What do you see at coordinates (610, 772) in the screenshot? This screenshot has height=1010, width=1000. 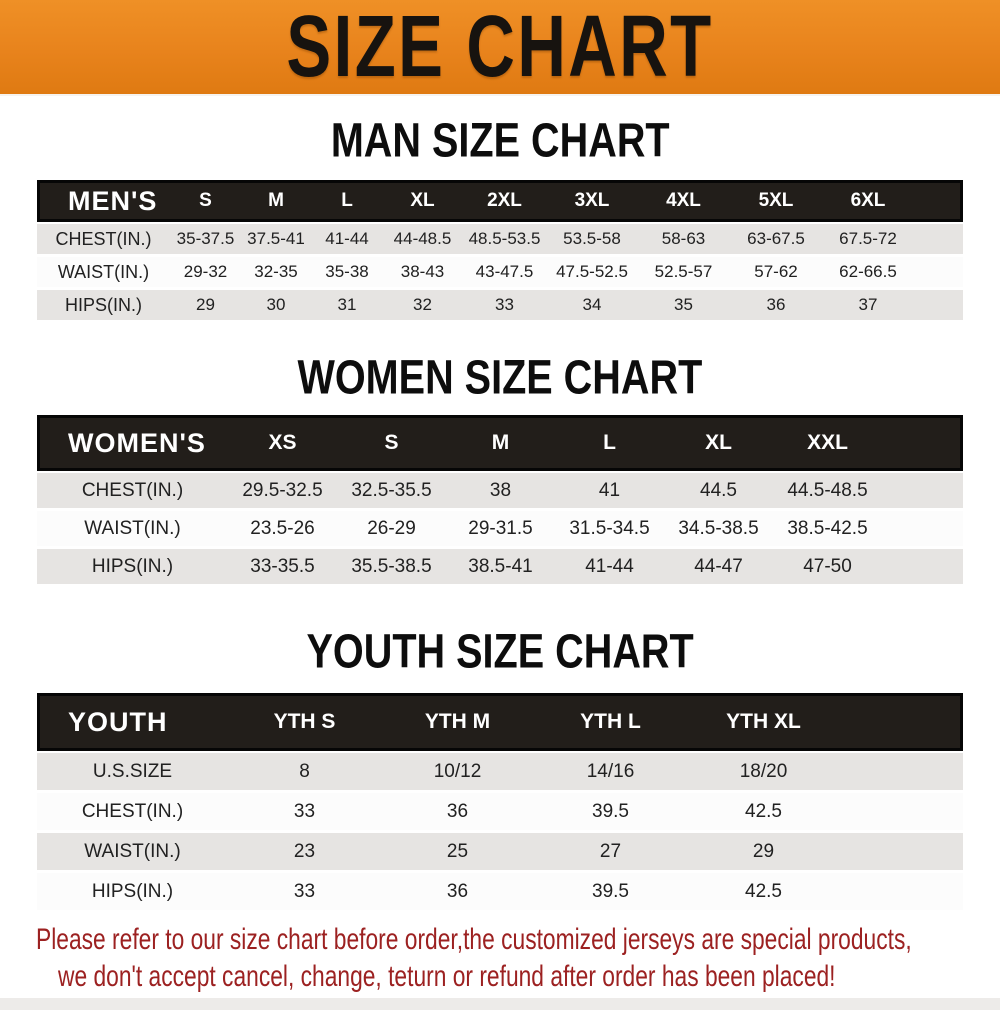 I see `cell: 14/16` at bounding box center [610, 772].